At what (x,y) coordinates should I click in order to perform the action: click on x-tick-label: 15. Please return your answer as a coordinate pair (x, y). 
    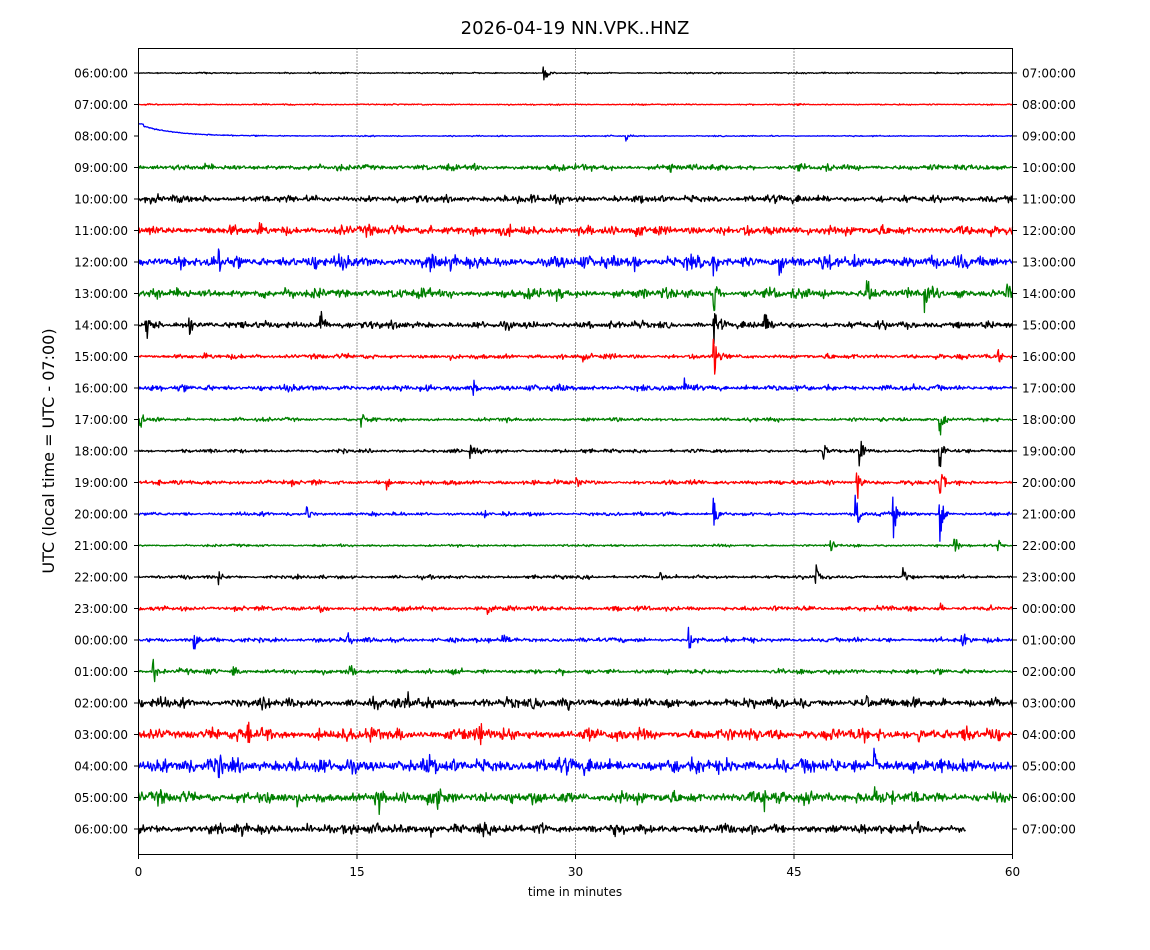
    Looking at the image, I should click on (356, 872).